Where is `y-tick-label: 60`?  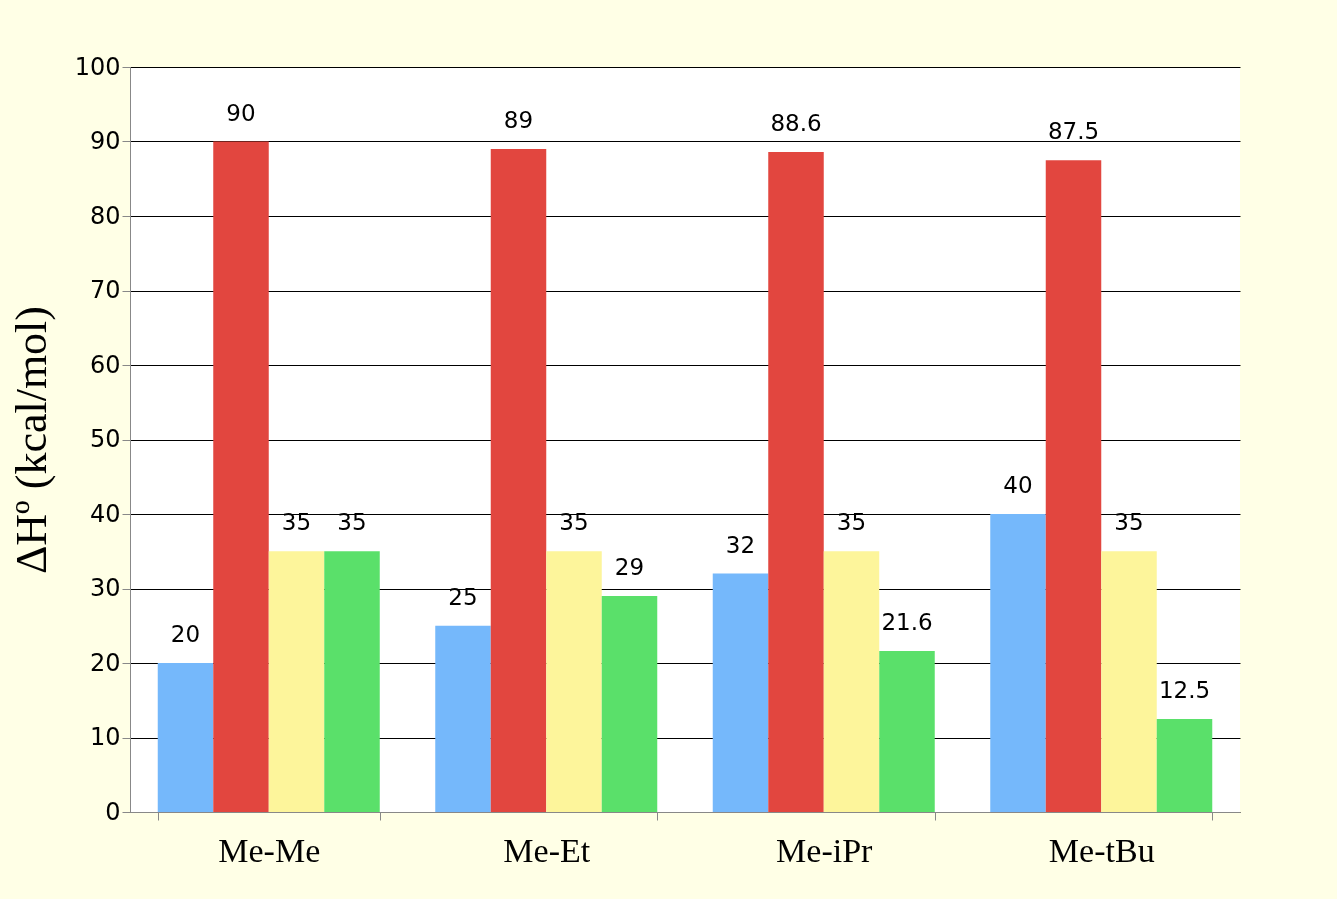 y-tick-label: 60 is located at coordinates (105, 364).